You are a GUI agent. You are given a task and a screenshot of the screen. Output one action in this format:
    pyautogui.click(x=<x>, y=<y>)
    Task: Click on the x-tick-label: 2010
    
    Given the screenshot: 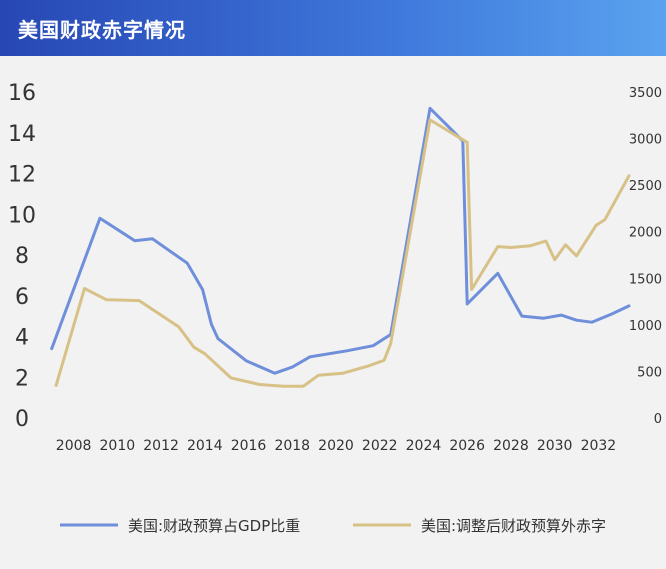 What is the action you would take?
    pyautogui.click(x=118, y=446)
    